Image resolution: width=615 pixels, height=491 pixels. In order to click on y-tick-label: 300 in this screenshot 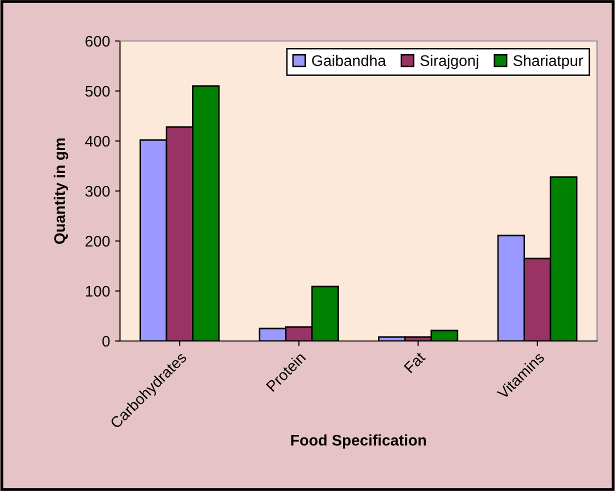, I will do `click(97, 191)`.